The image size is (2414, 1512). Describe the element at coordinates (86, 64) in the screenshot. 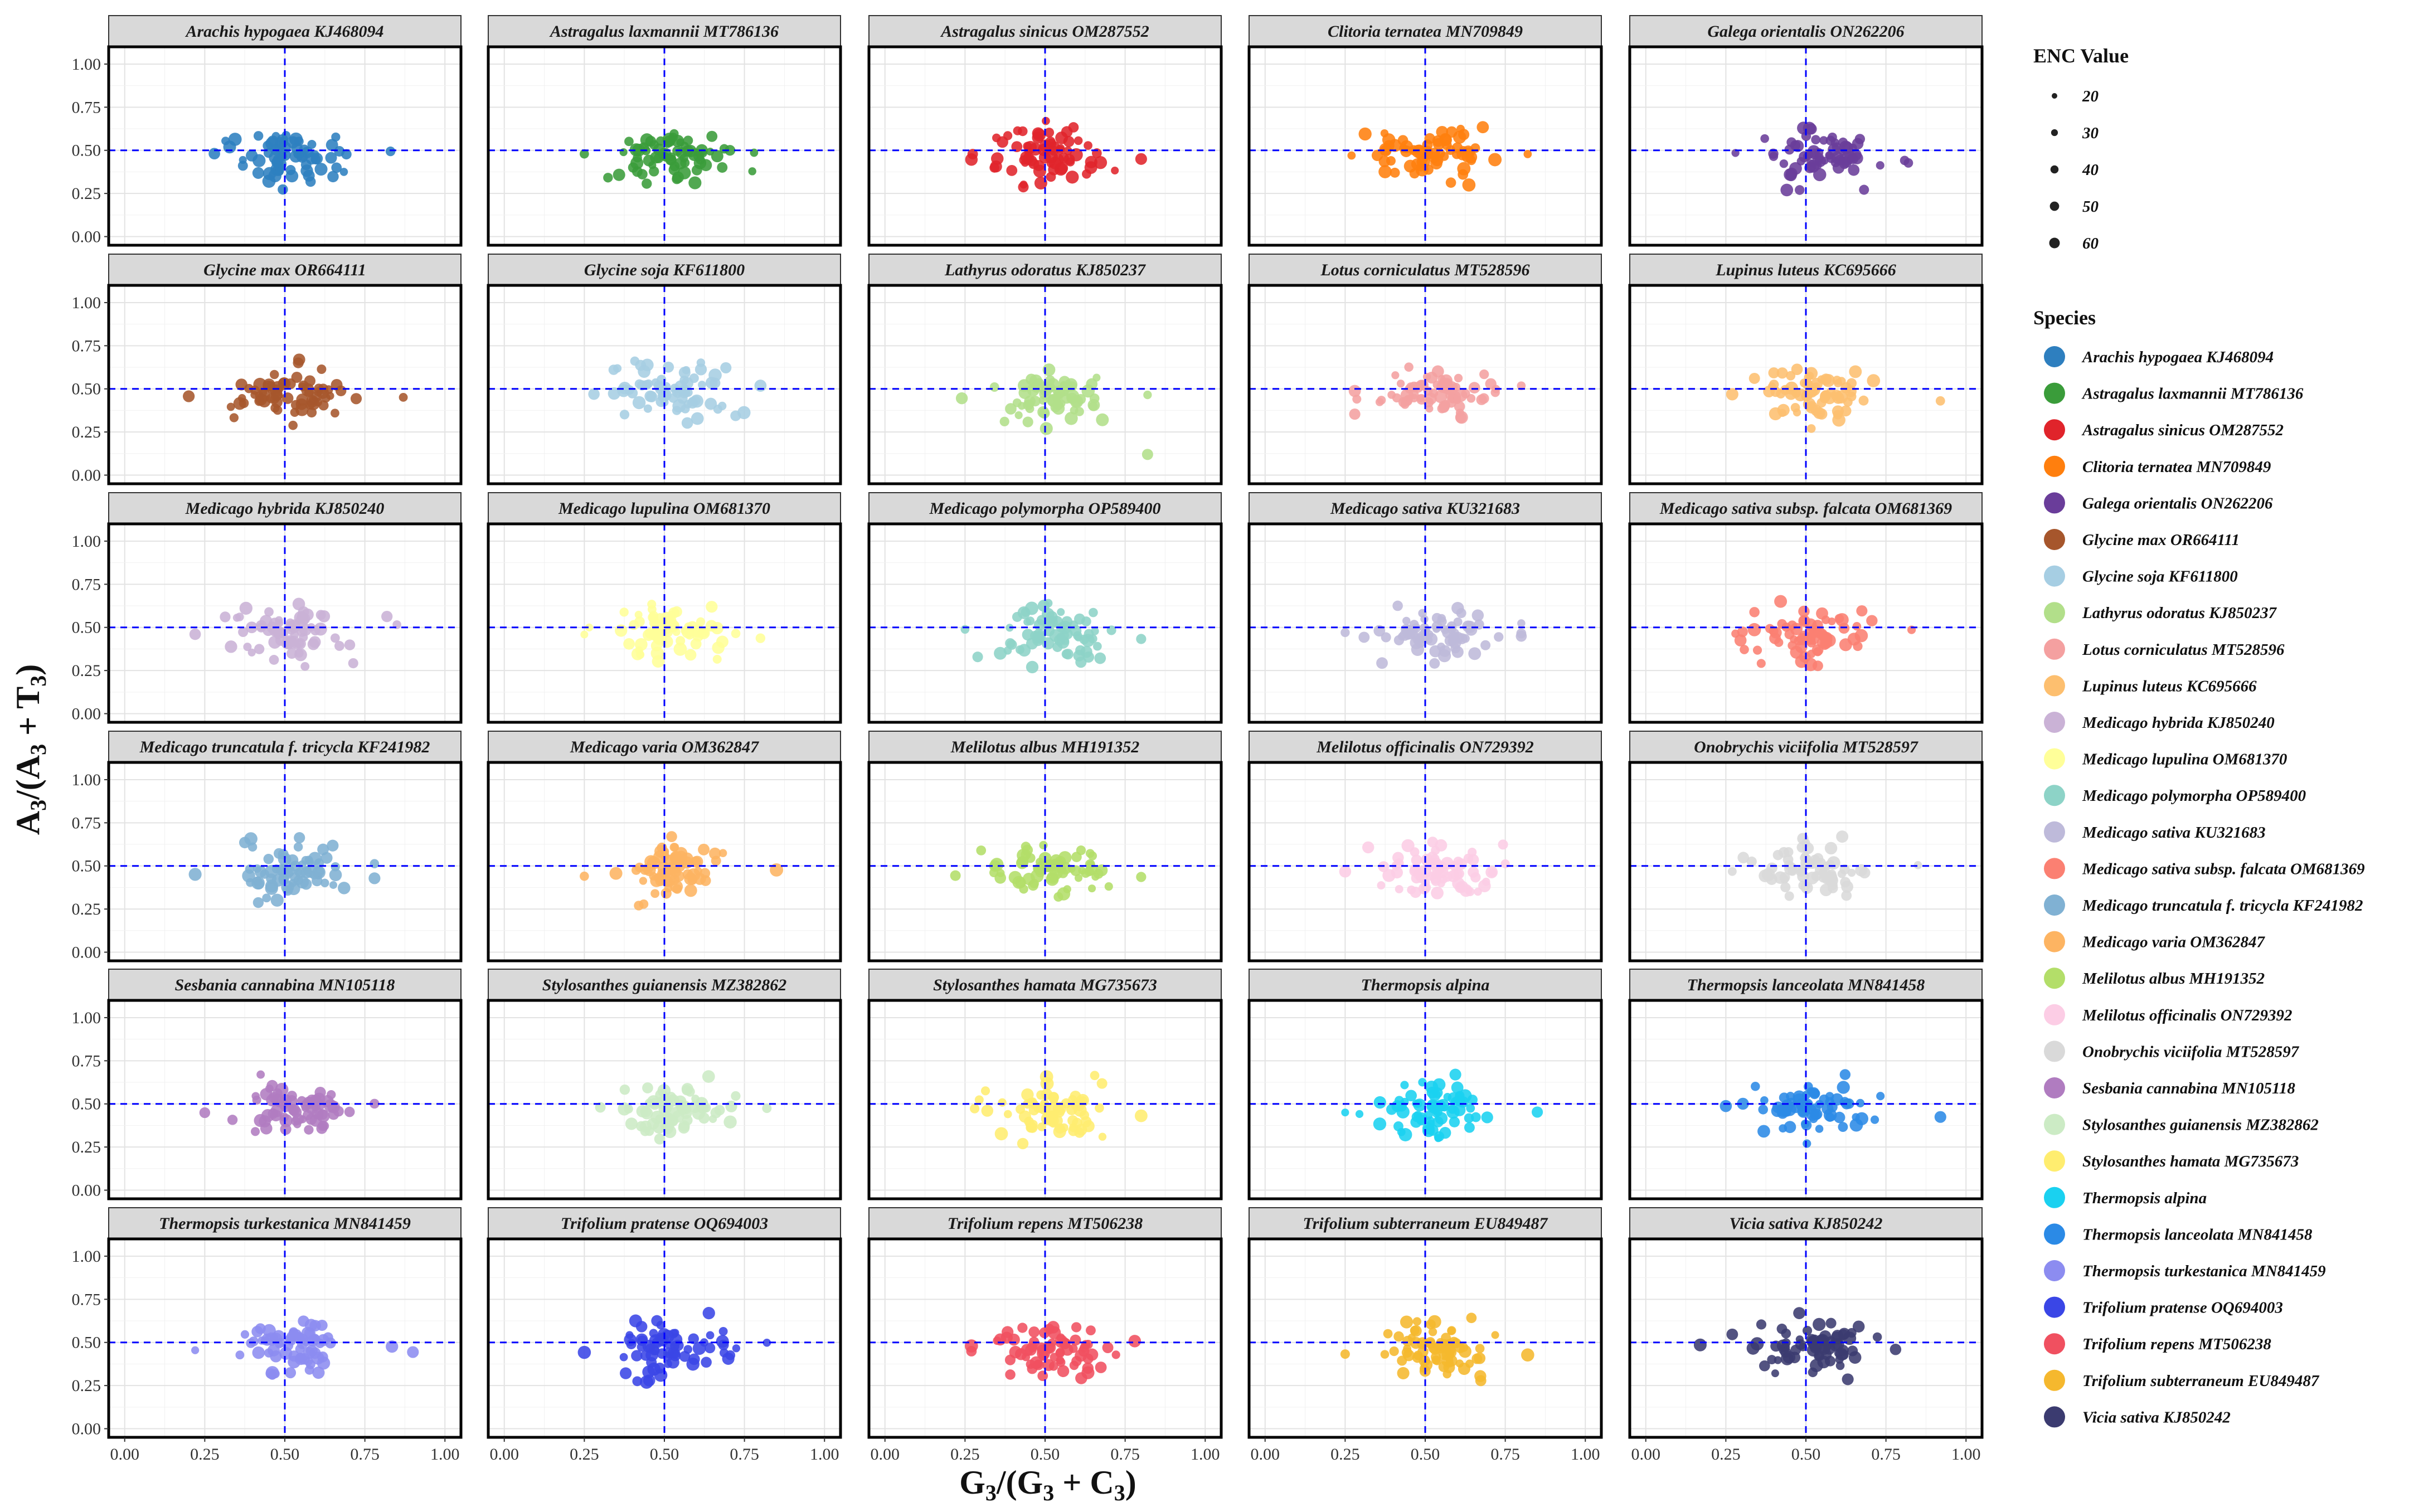

I see `y-tick-label: 1.00` at that location.